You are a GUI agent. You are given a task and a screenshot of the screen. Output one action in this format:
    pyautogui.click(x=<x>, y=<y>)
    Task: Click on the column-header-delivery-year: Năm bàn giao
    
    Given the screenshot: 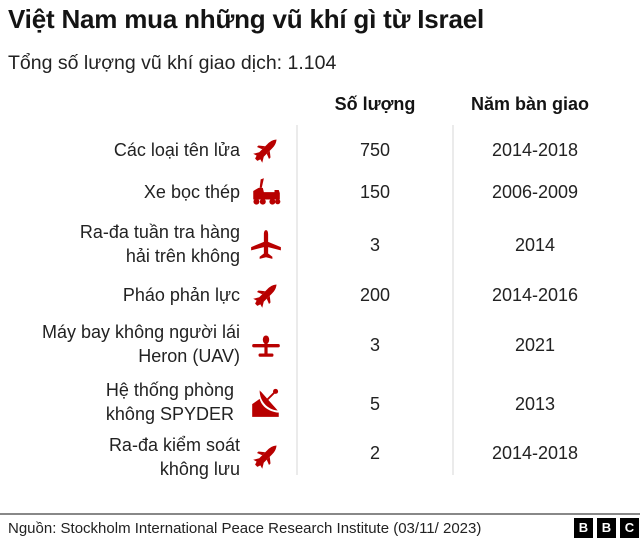 What is the action you would take?
    pyautogui.click(x=530, y=104)
    